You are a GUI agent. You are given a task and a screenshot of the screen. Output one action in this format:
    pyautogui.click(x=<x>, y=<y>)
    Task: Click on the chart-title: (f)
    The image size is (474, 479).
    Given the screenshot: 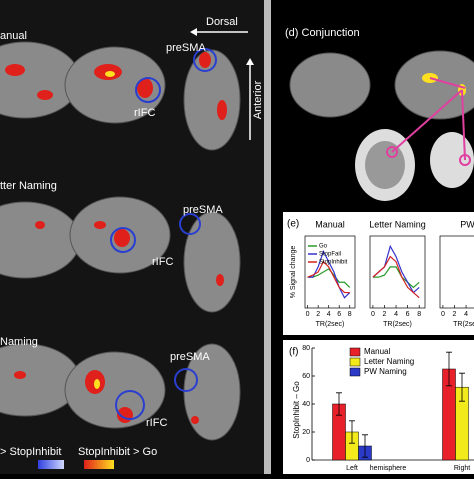 What is the action you would take?
    pyautogui.click(x=293, y=352)
    